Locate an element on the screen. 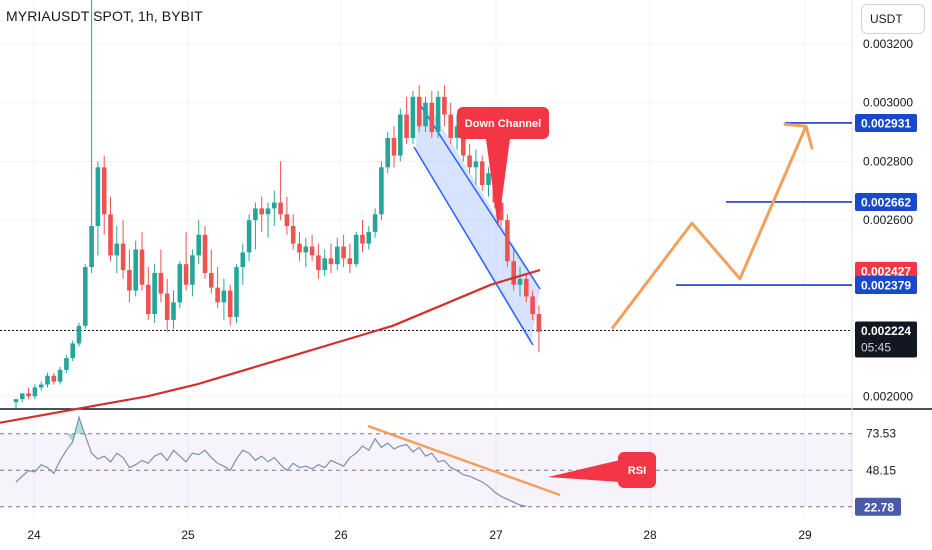  rsi-overbought-fill is located at coordinates (77, 429).